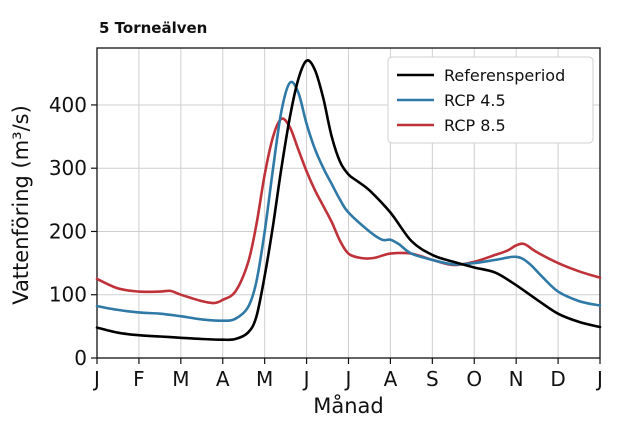 The width and height of the screenshot is (640, 433). I want to click on legend-label-referensperiod: Referensperiod, so click(504, 75).